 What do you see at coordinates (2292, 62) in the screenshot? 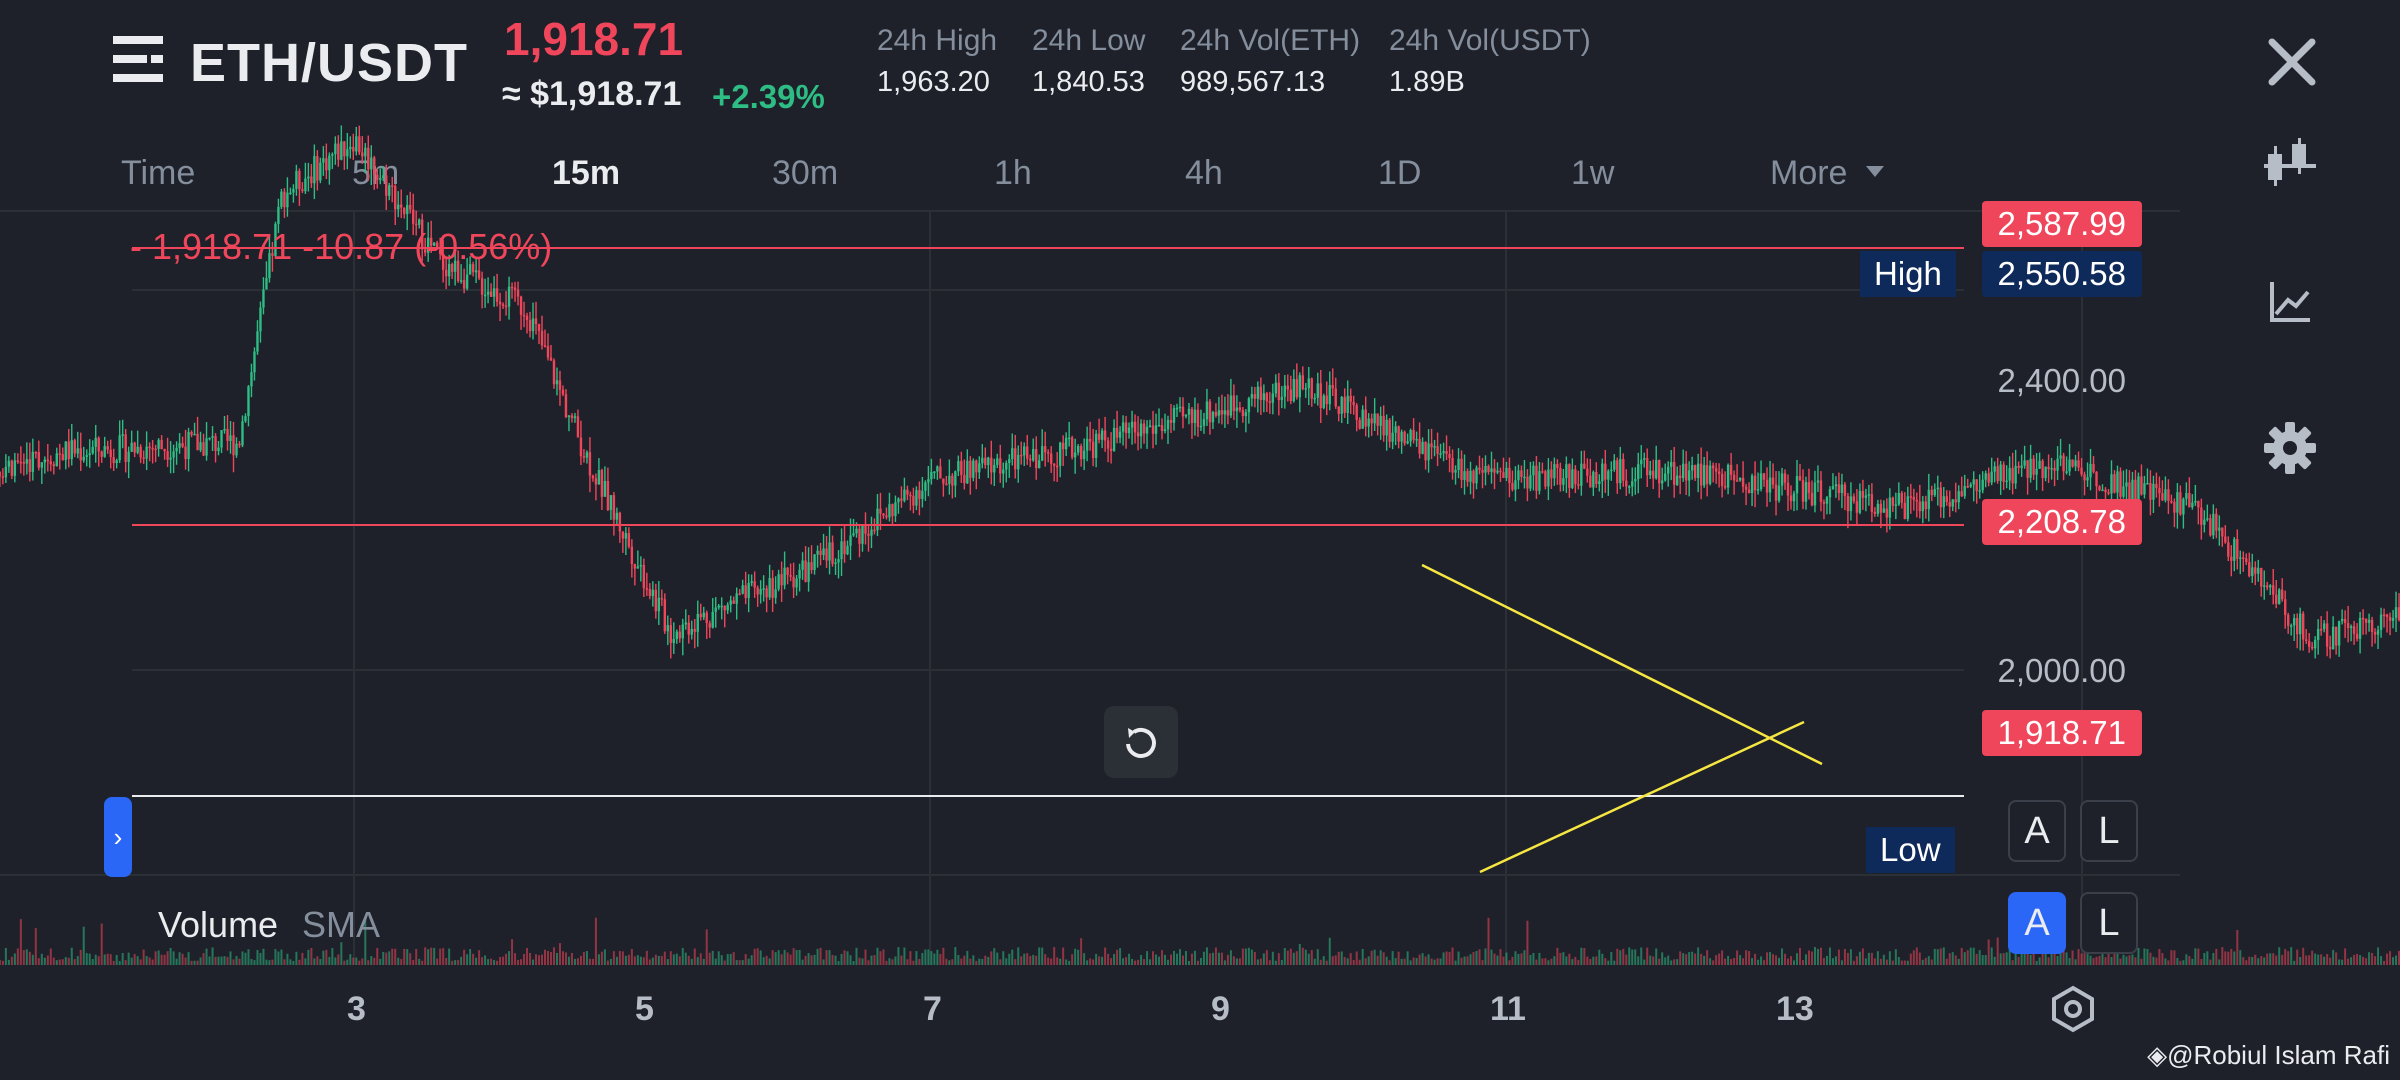
I see `close-icon` at bounding box center [2292, 62].